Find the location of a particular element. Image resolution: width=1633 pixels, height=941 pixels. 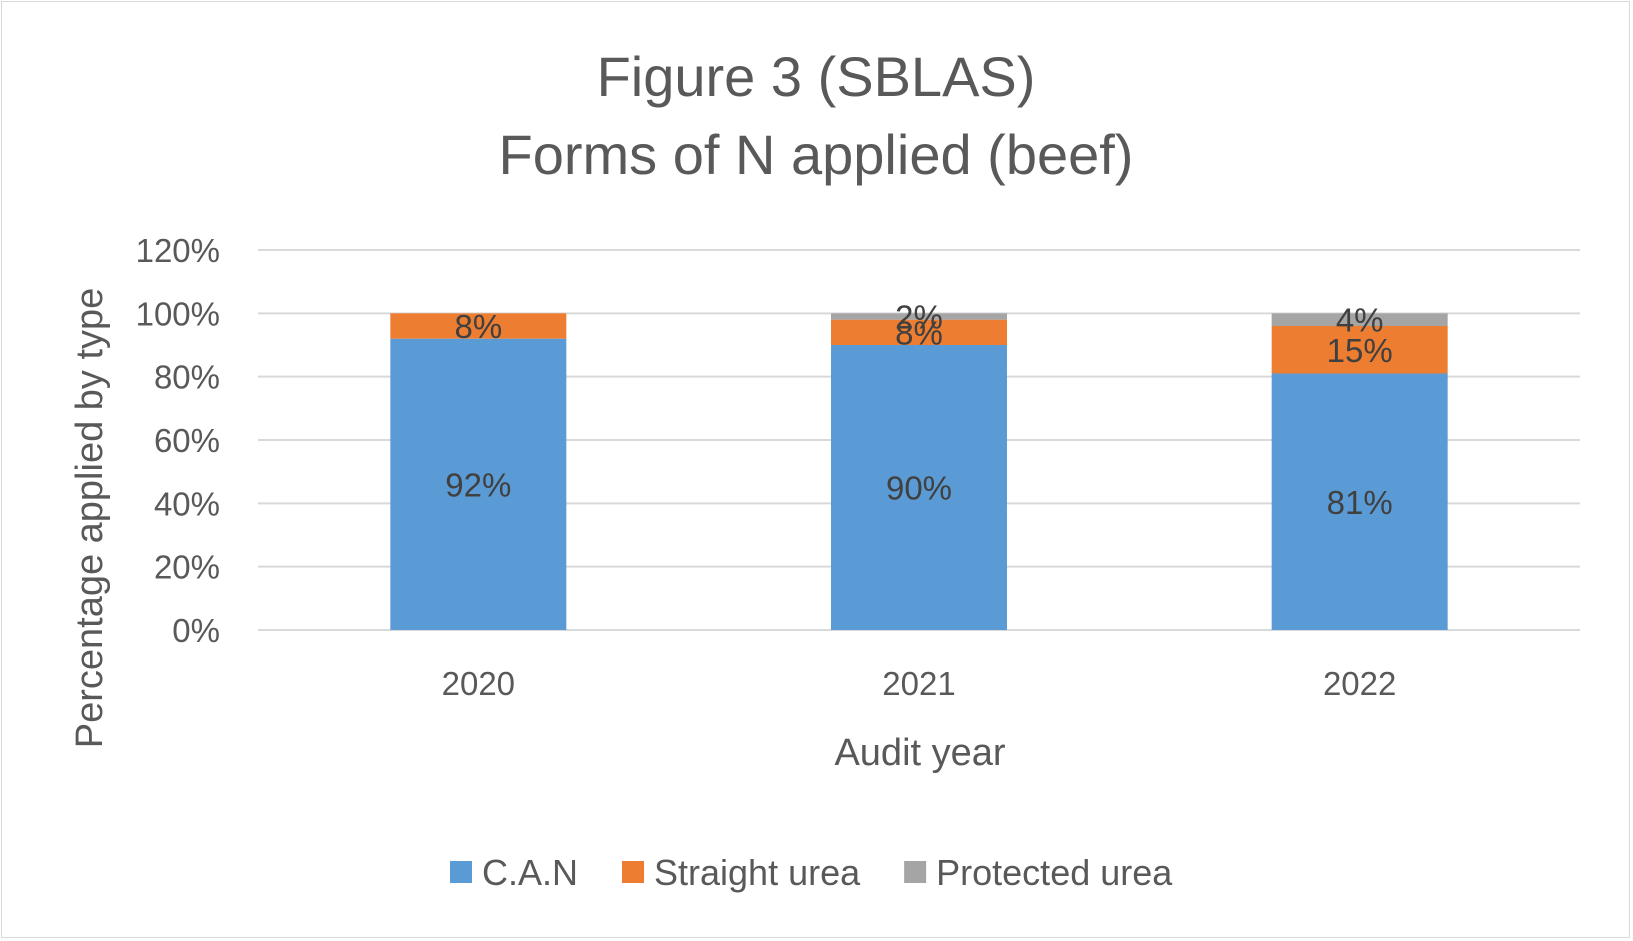

data-label: 90% is located at coordinates (919, 488).